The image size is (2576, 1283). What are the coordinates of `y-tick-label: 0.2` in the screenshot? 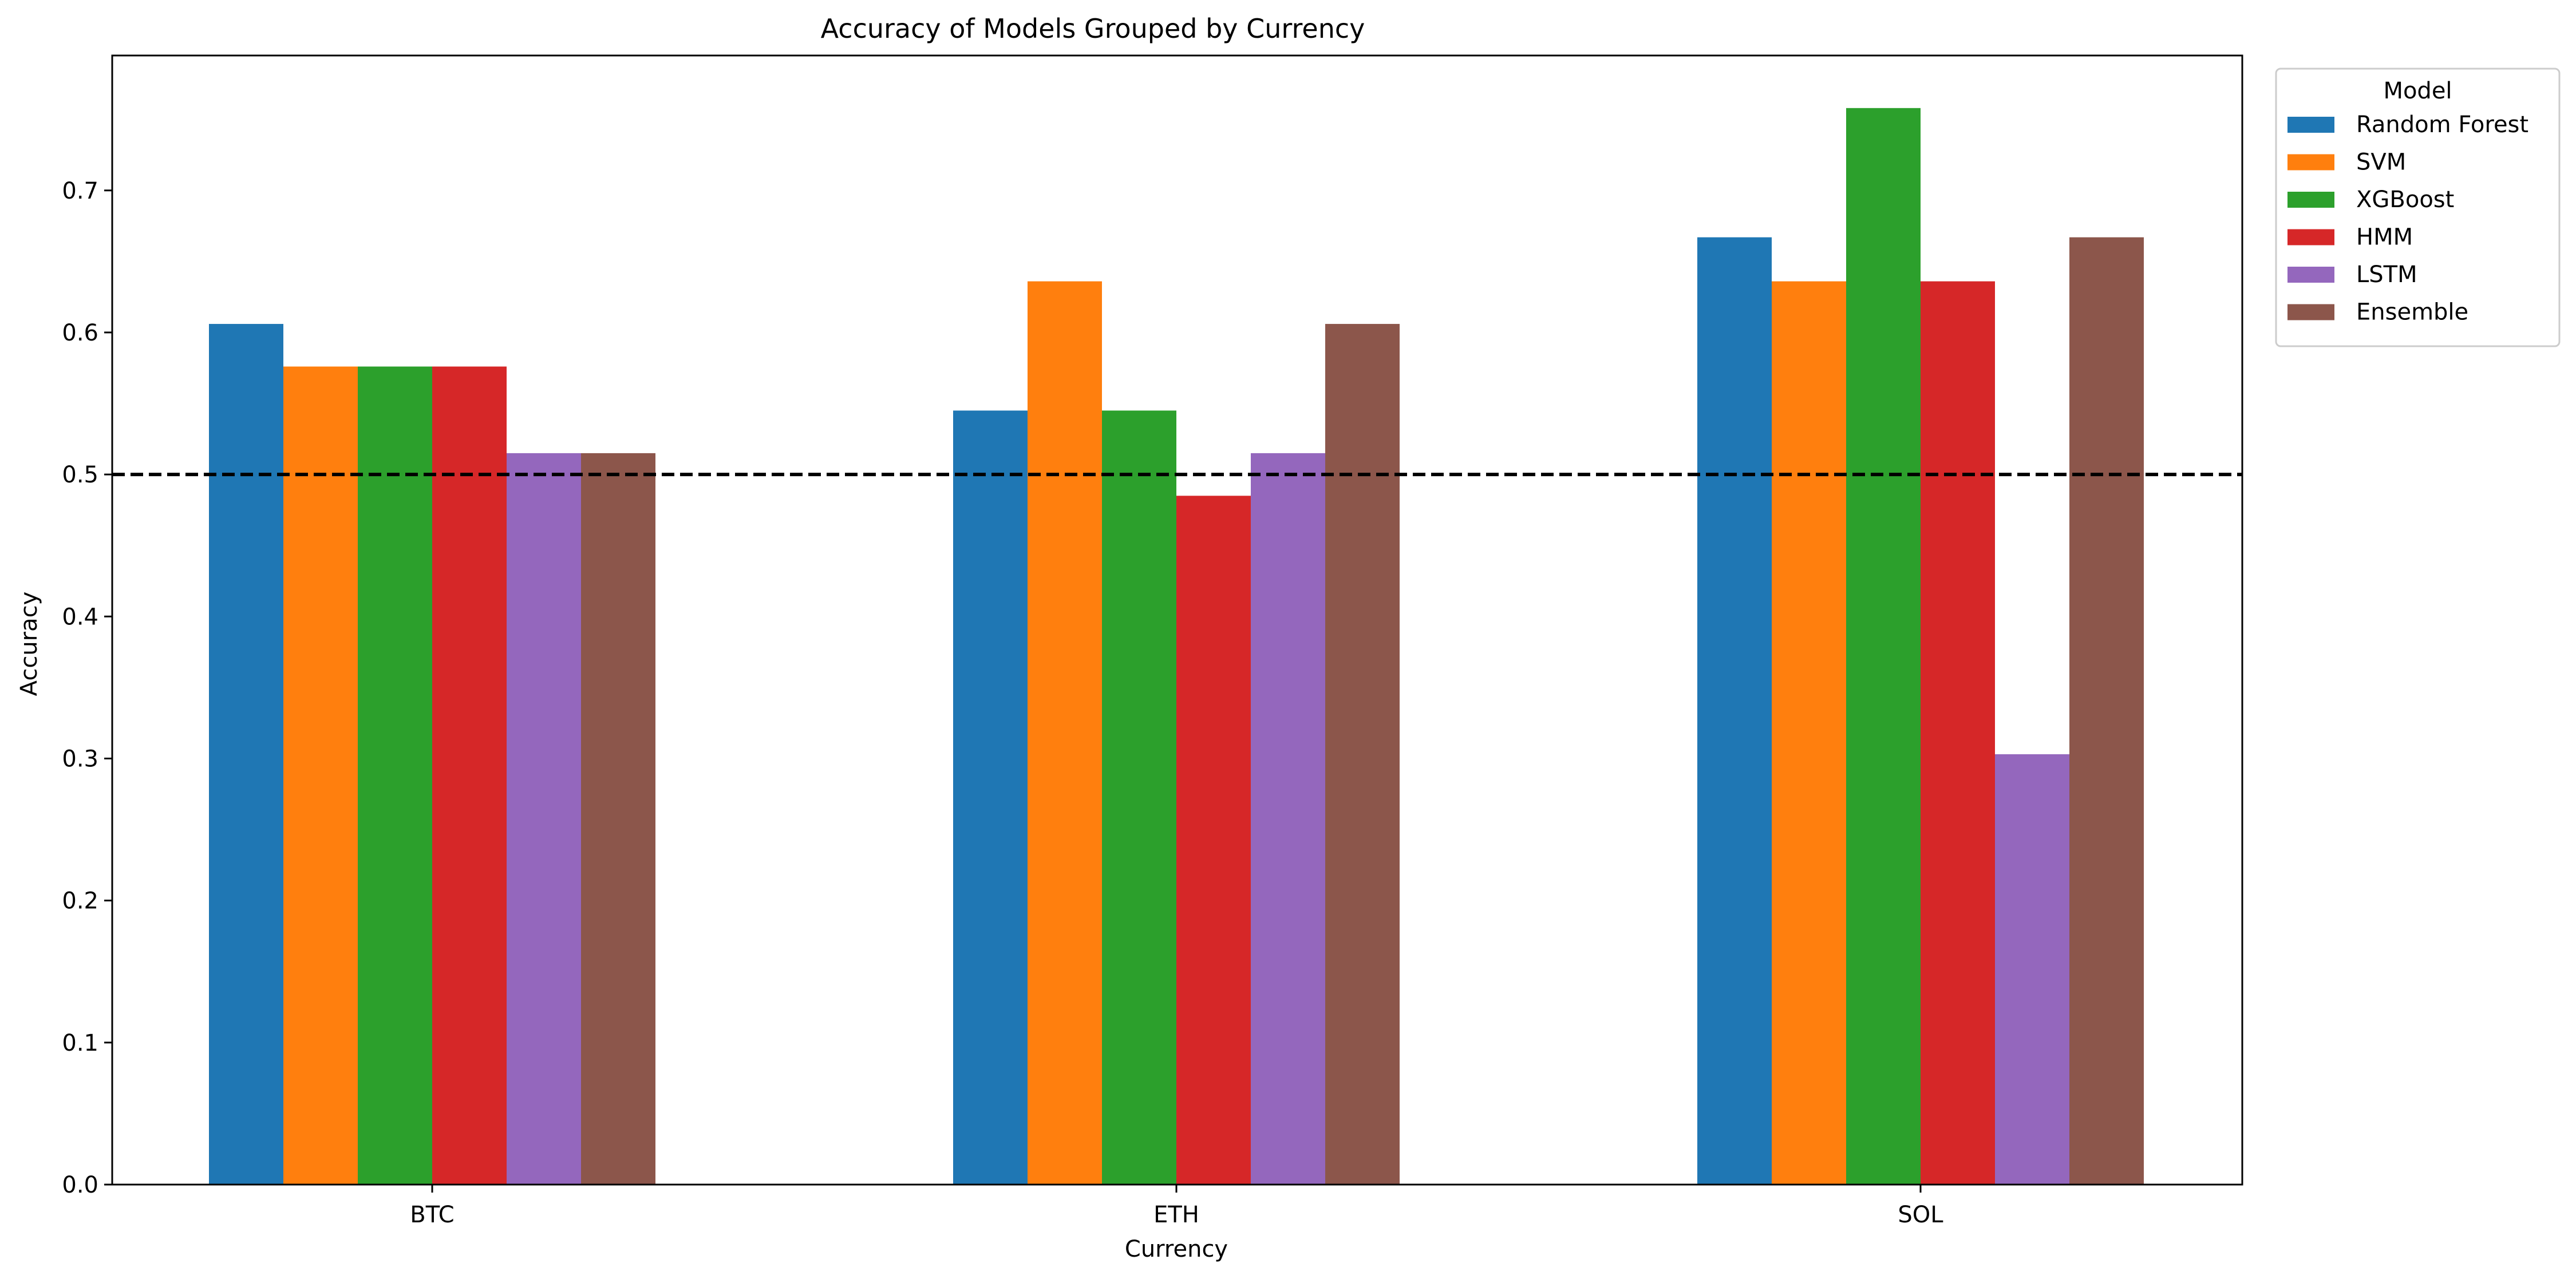 It's located at (80, 901).